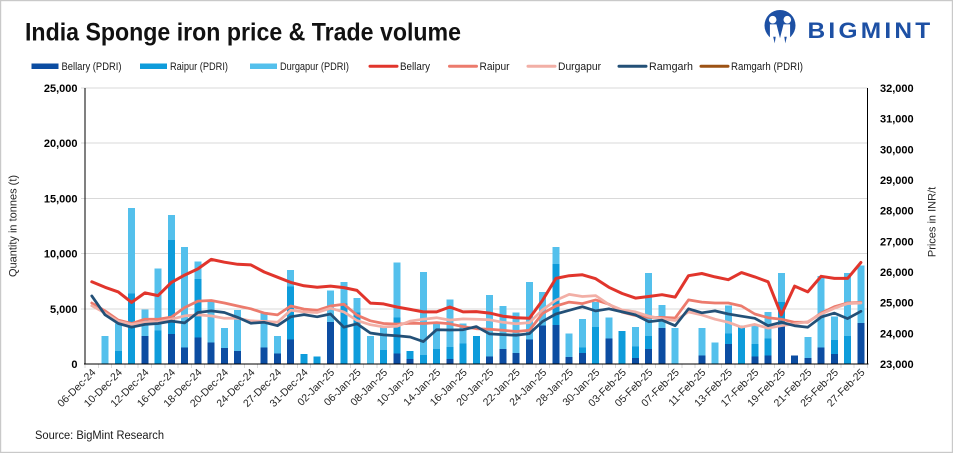 The image size is (953, 453). Describe the element at coordinates (897, 273) in the screenshot. I see `svg-text: 26,000` at that location.